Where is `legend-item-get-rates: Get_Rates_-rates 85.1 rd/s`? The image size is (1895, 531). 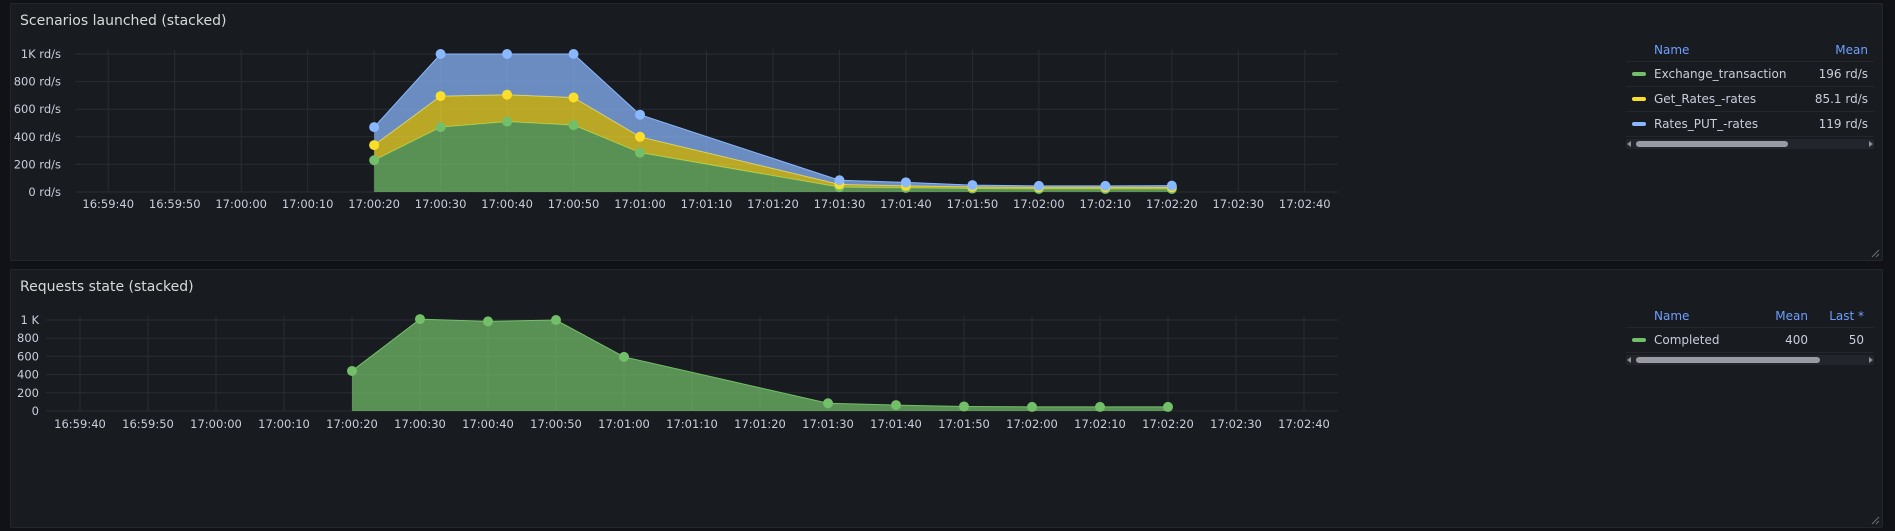
legend-item-get-rates: Get_Rates_-rates 85.1 rd/s is located at coordinates (1750, 99).